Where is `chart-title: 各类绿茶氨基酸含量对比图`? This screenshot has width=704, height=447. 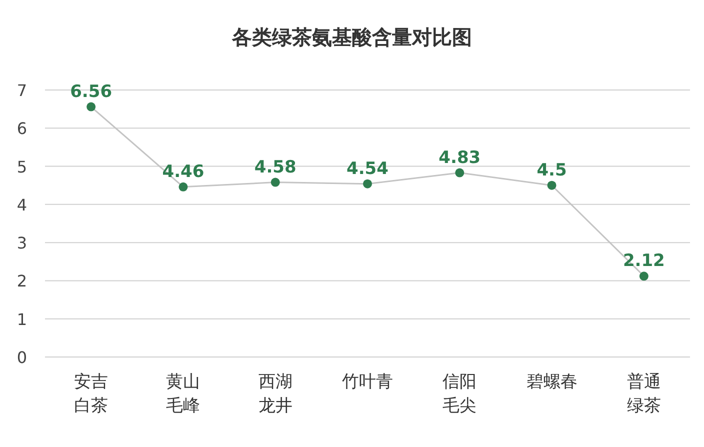
chart-title: 各类绿茶氨基酸含量对比图 is located at coordinates (351, 37).